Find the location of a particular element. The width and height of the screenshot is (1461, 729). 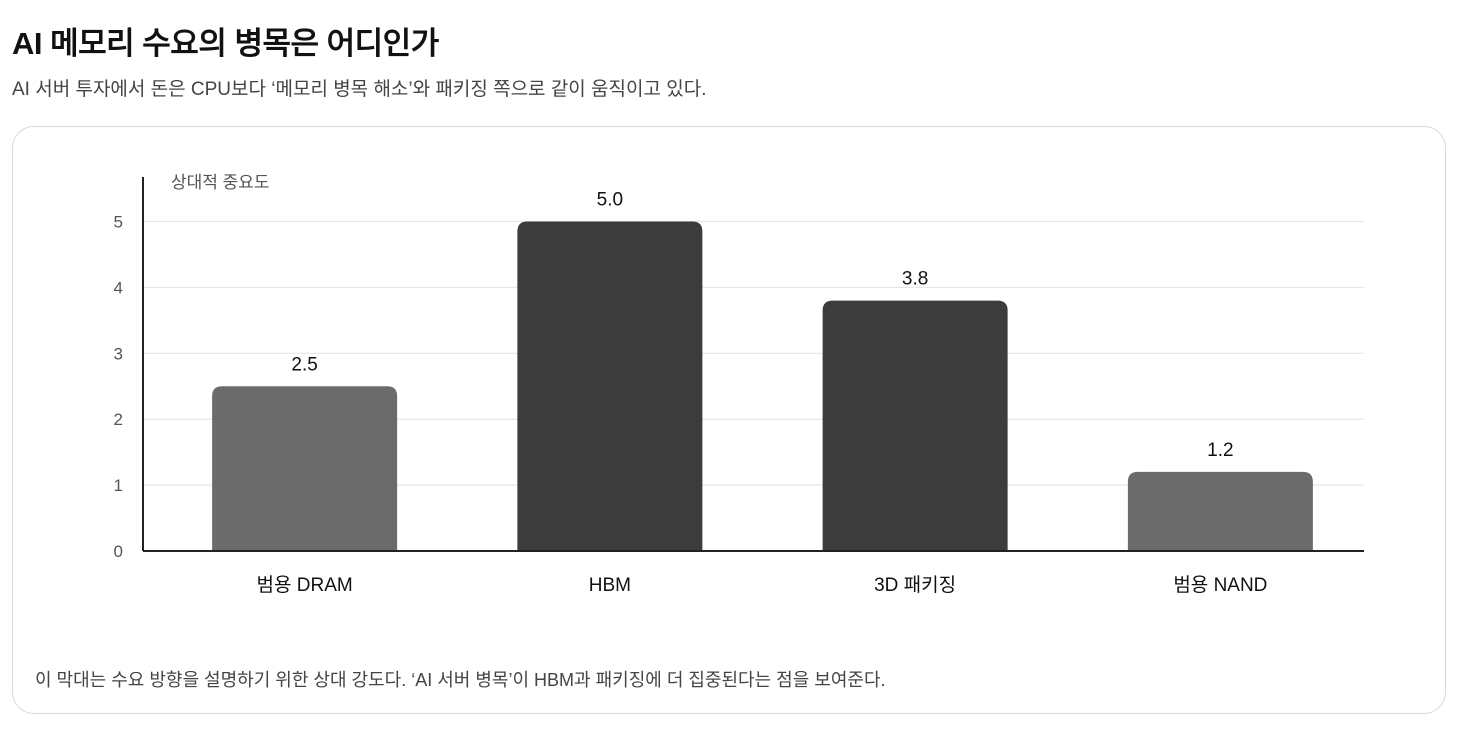

x-tick-label: 3D 패키징 is located at coordinates (915, 585).